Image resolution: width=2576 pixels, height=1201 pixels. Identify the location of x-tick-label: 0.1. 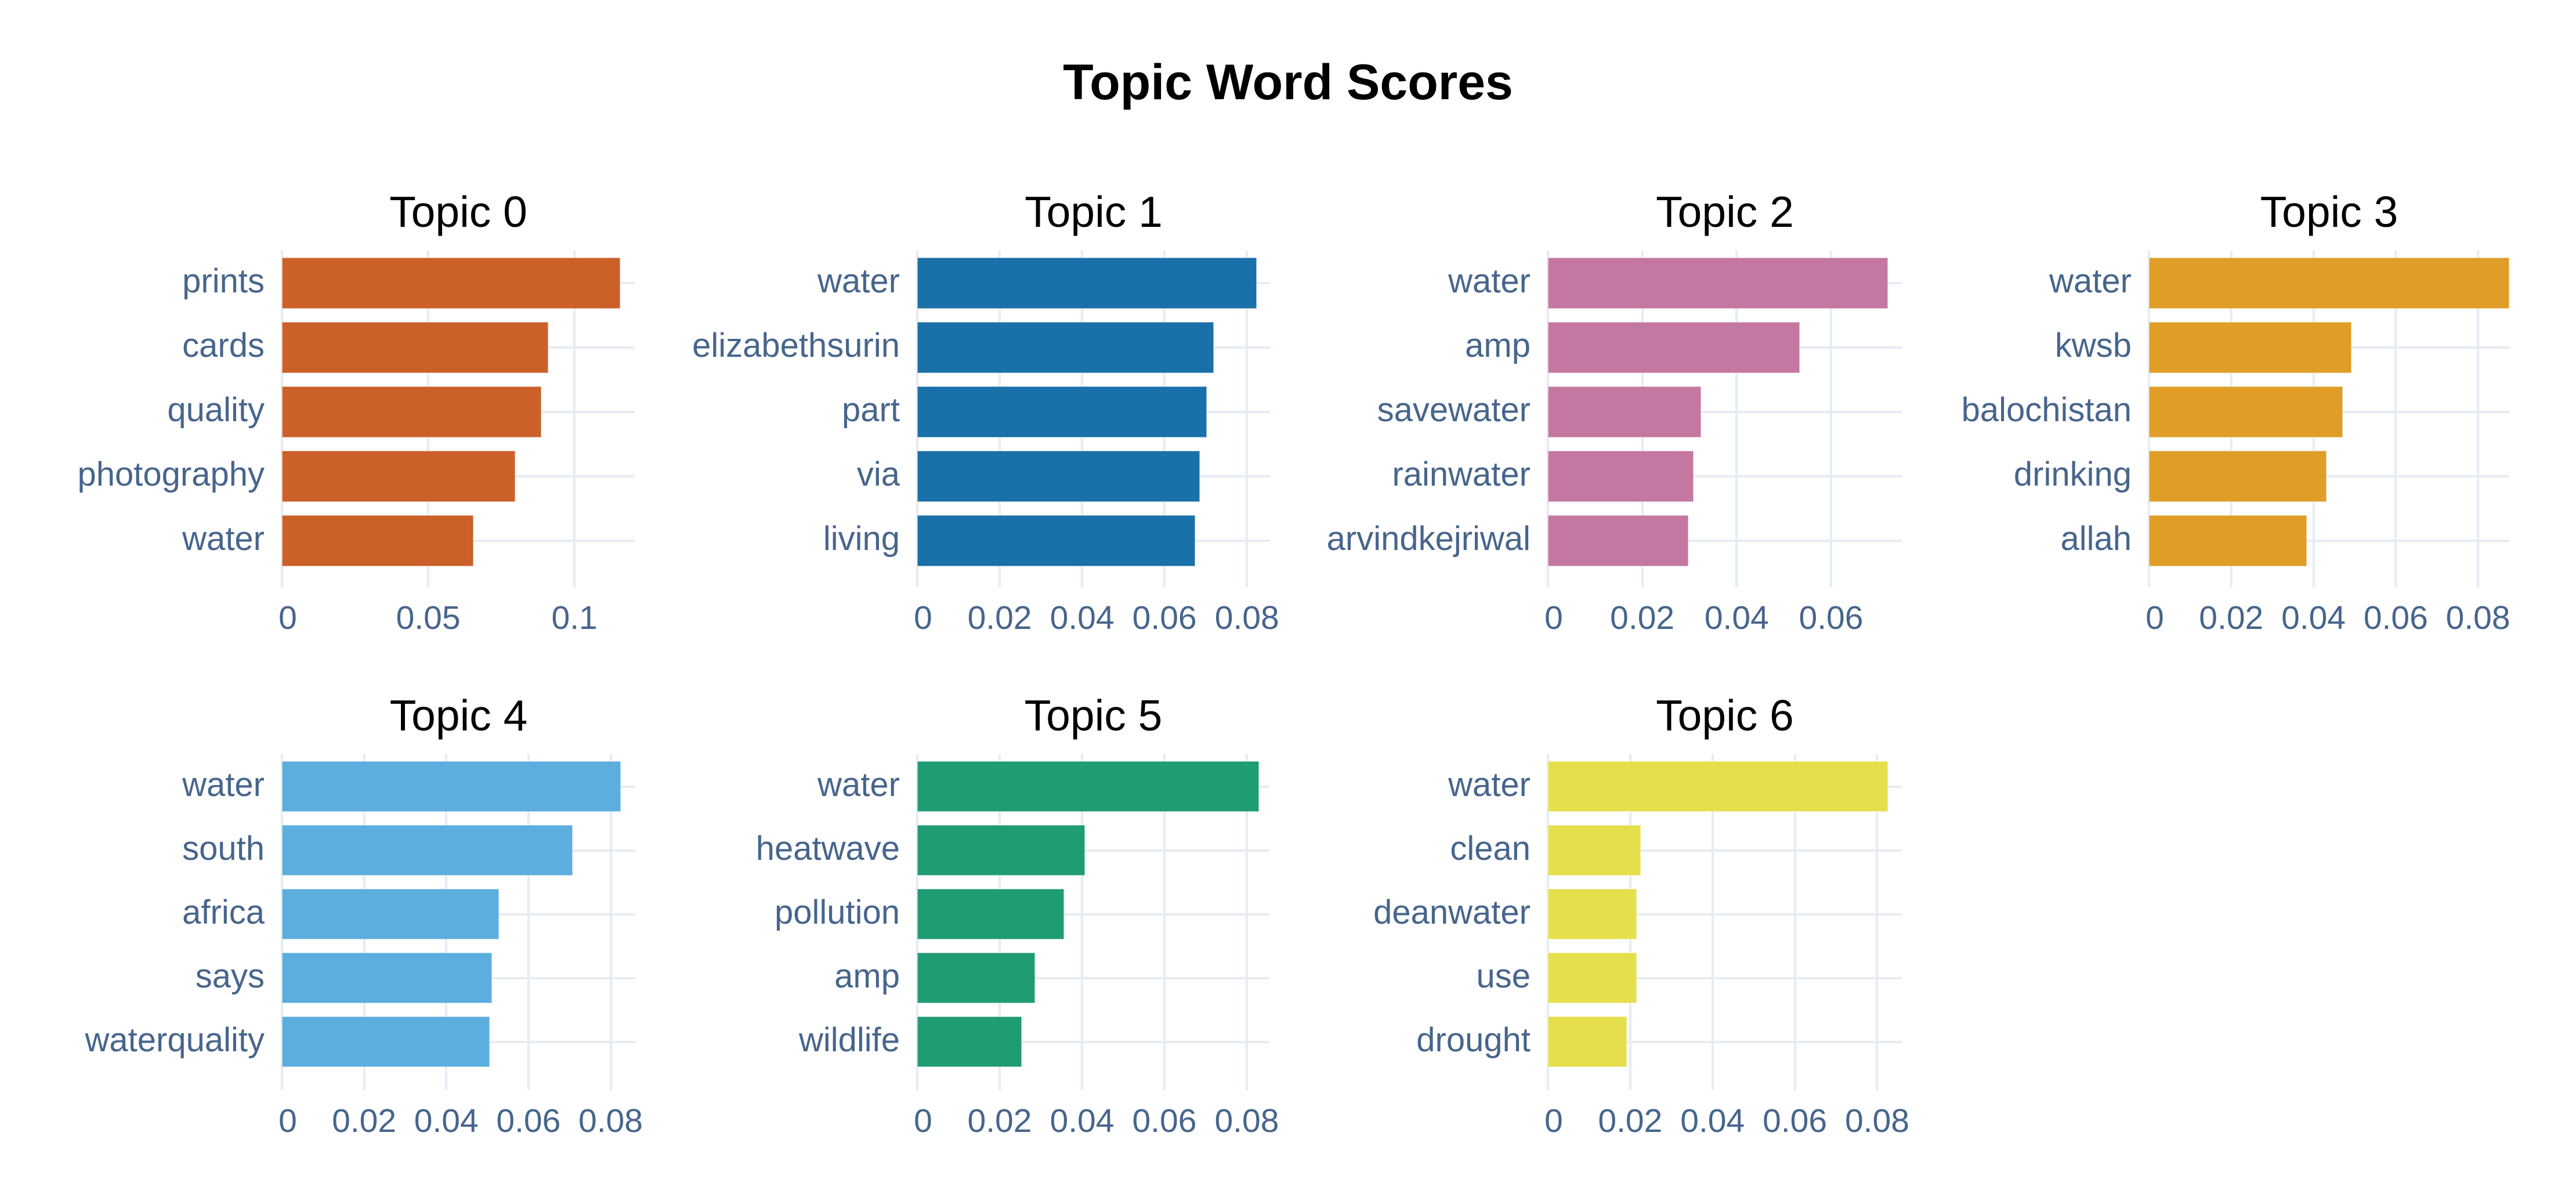
(574, 617).